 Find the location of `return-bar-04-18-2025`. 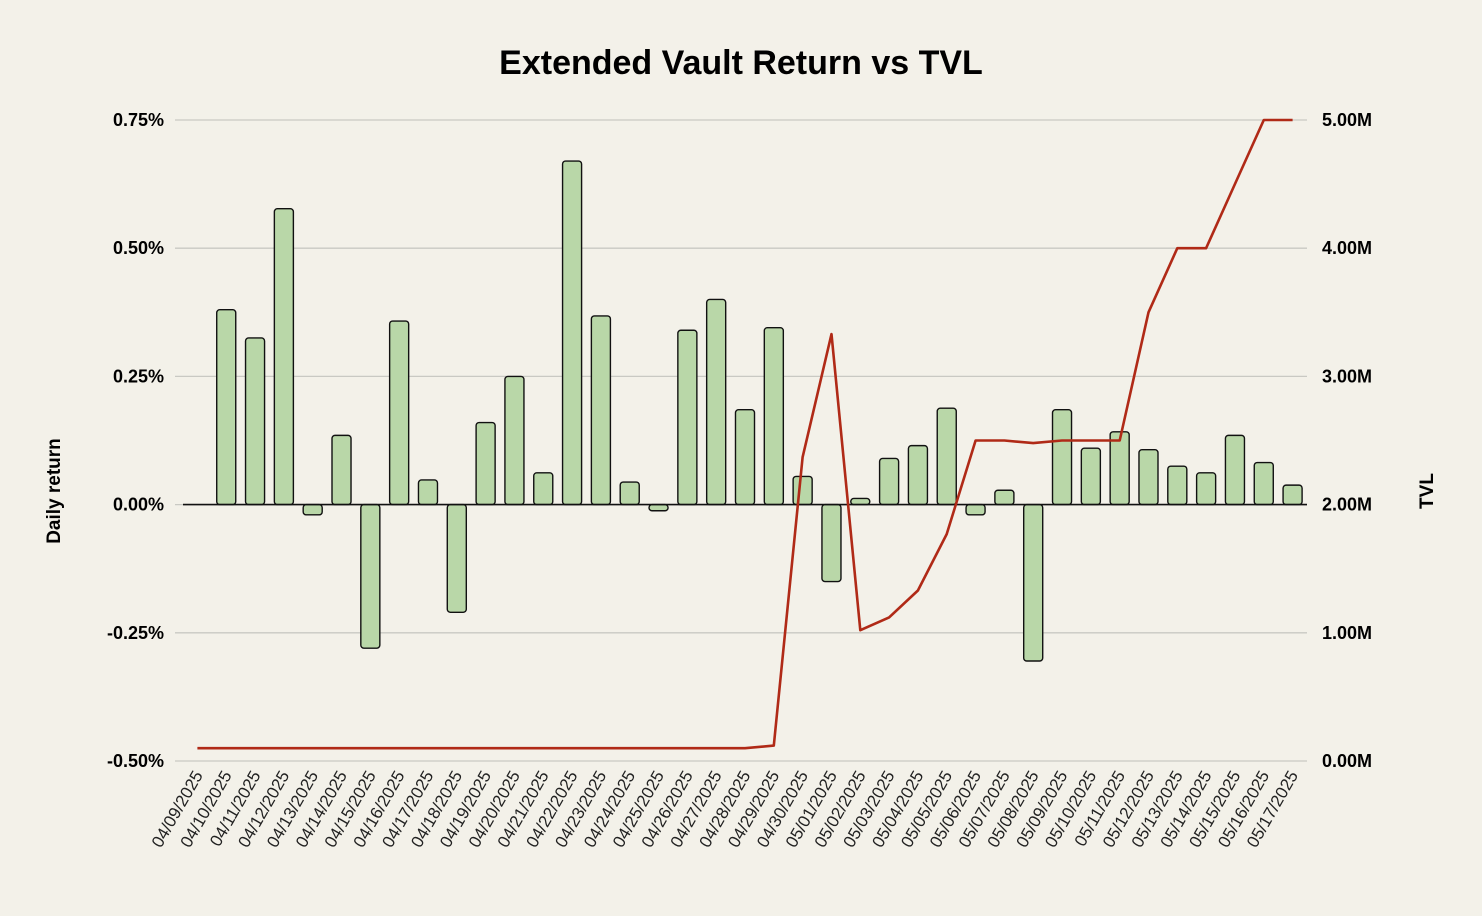

return-bar-04-18-2025 is located at coordinates (457, 558).